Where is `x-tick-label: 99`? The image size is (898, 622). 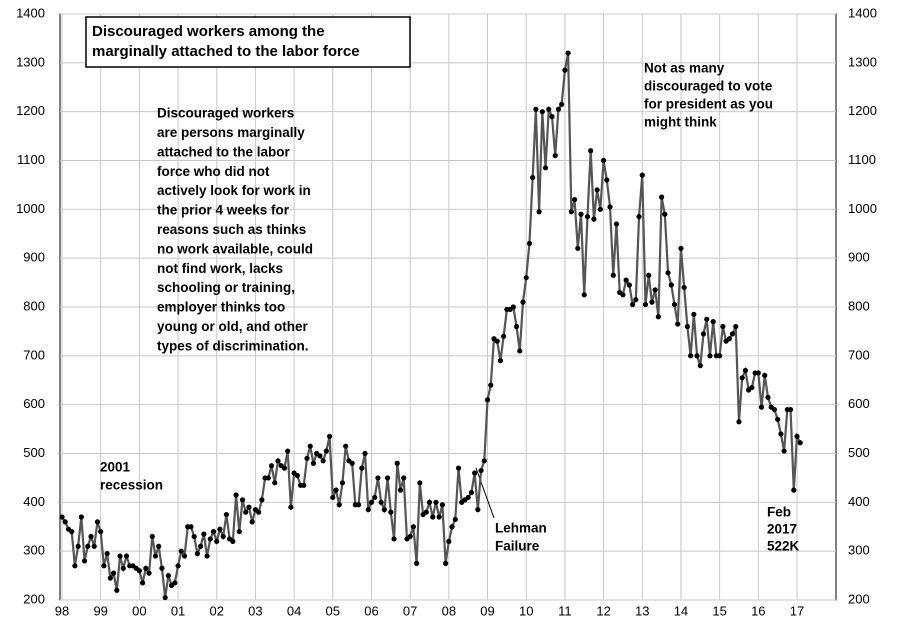
x-tick-label: 99 is located at coordinates (100, 610).